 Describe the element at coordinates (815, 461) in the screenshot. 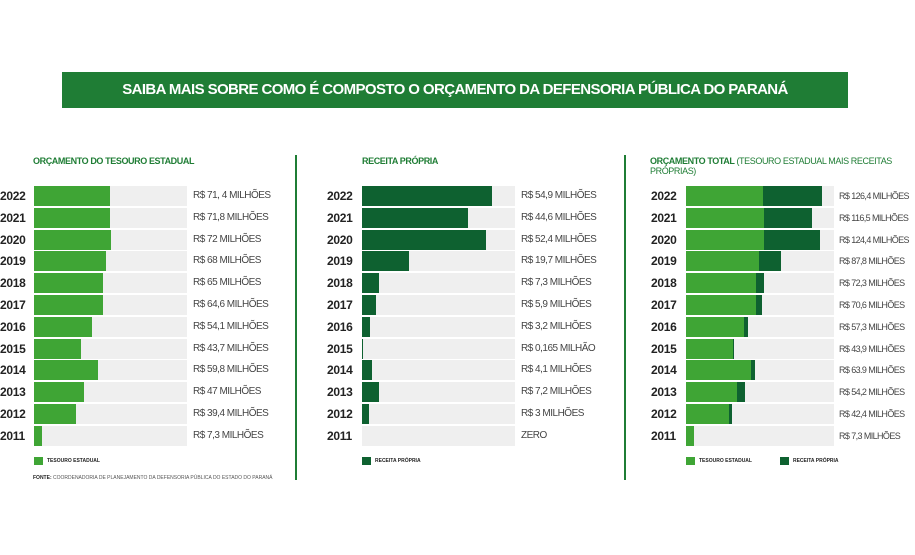

I see `legend-label: RECEITA PRÓPRIA` at that location.